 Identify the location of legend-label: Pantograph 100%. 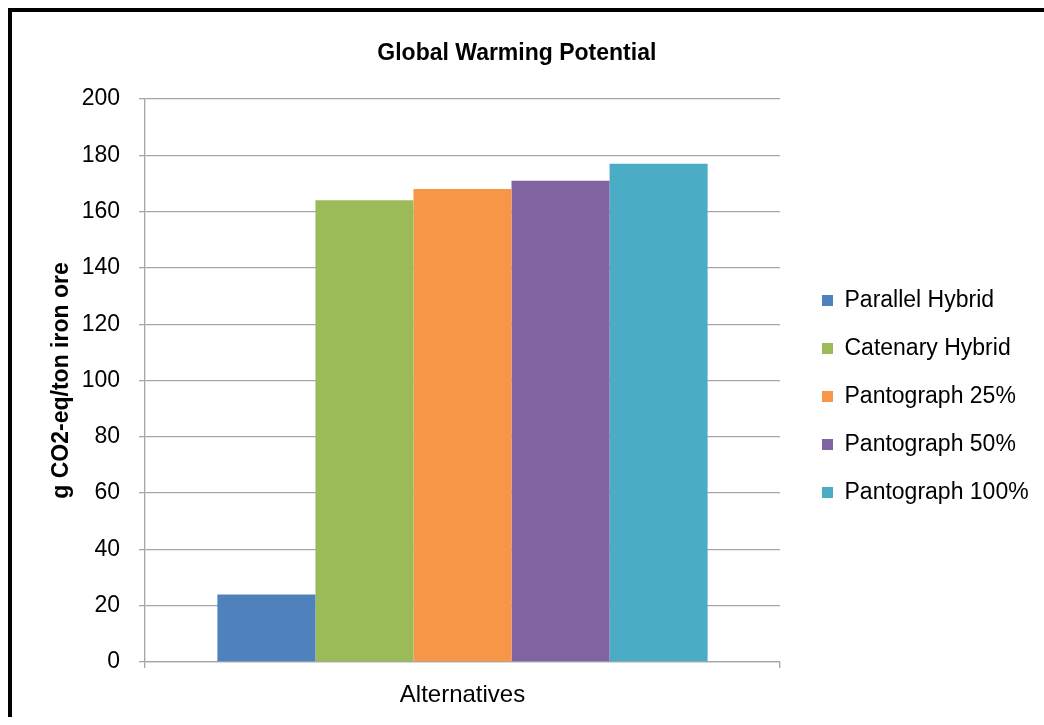
(936, 490).